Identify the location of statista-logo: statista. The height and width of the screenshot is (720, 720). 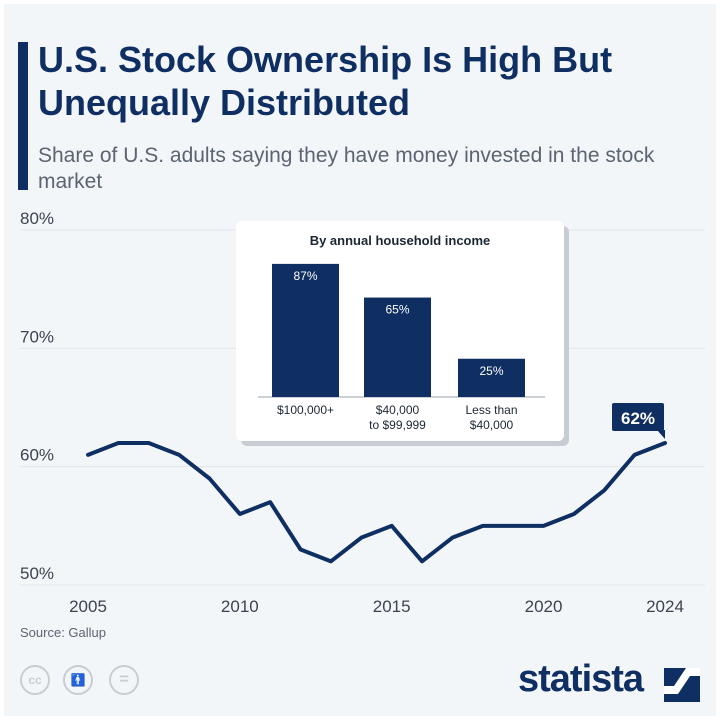
(609, 680).